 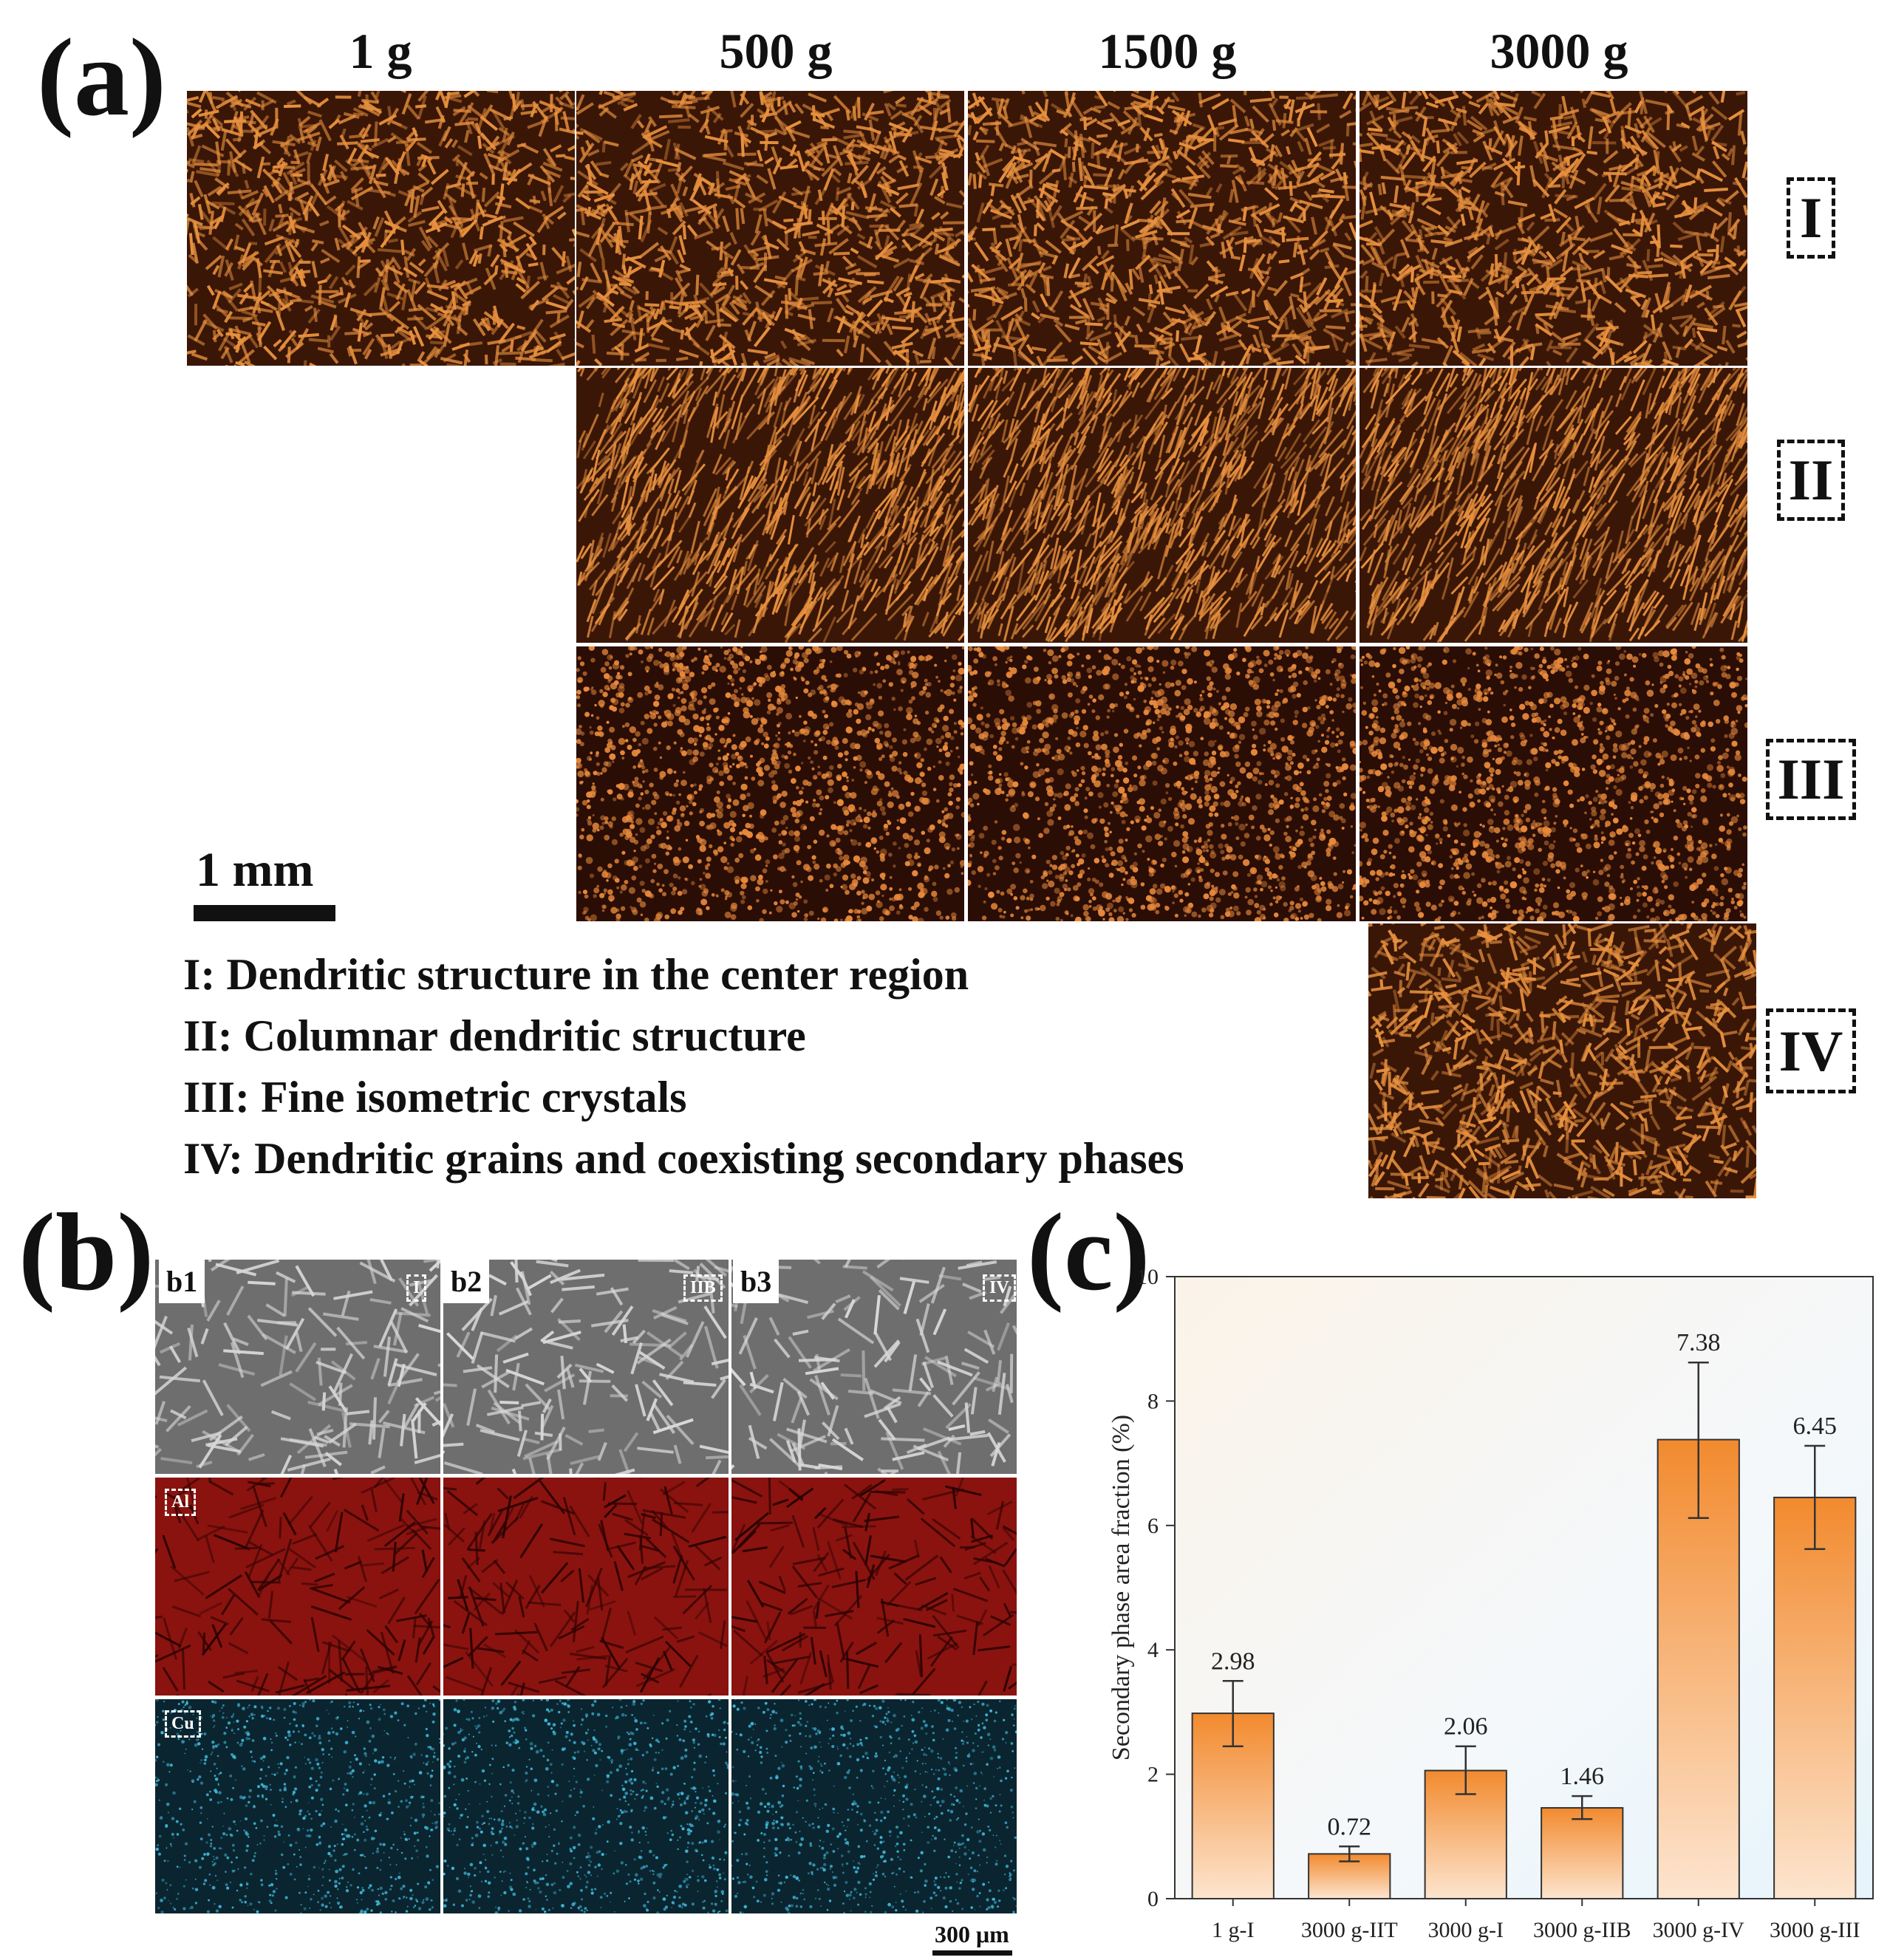 What do you see at coordinates (1811, 218) in the screenshot?
I see `region-label-I: I` at bounding box center [1811, 218].